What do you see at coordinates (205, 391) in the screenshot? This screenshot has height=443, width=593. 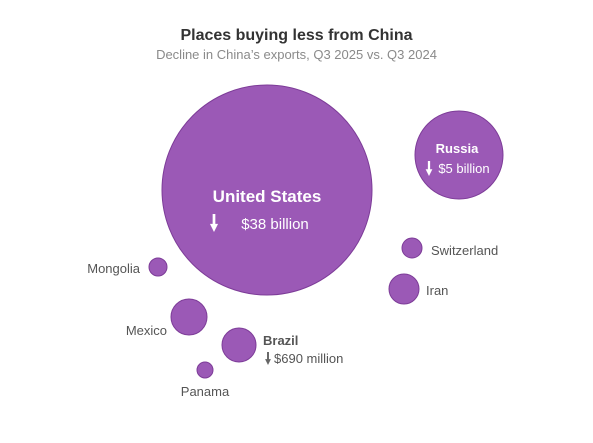 I see `bubble-label-panama: Panama` at bounding box center [205, 391].